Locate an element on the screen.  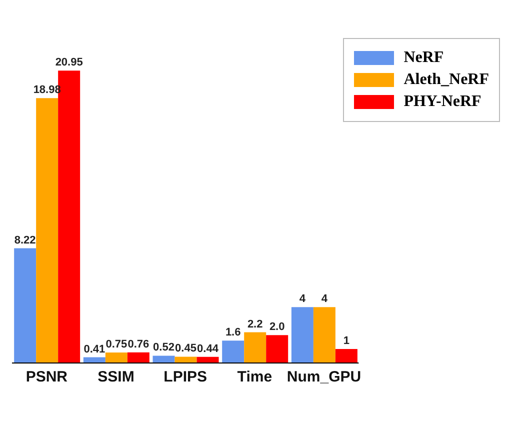
x-tick-label: Time is located at coordinates (254, 377).